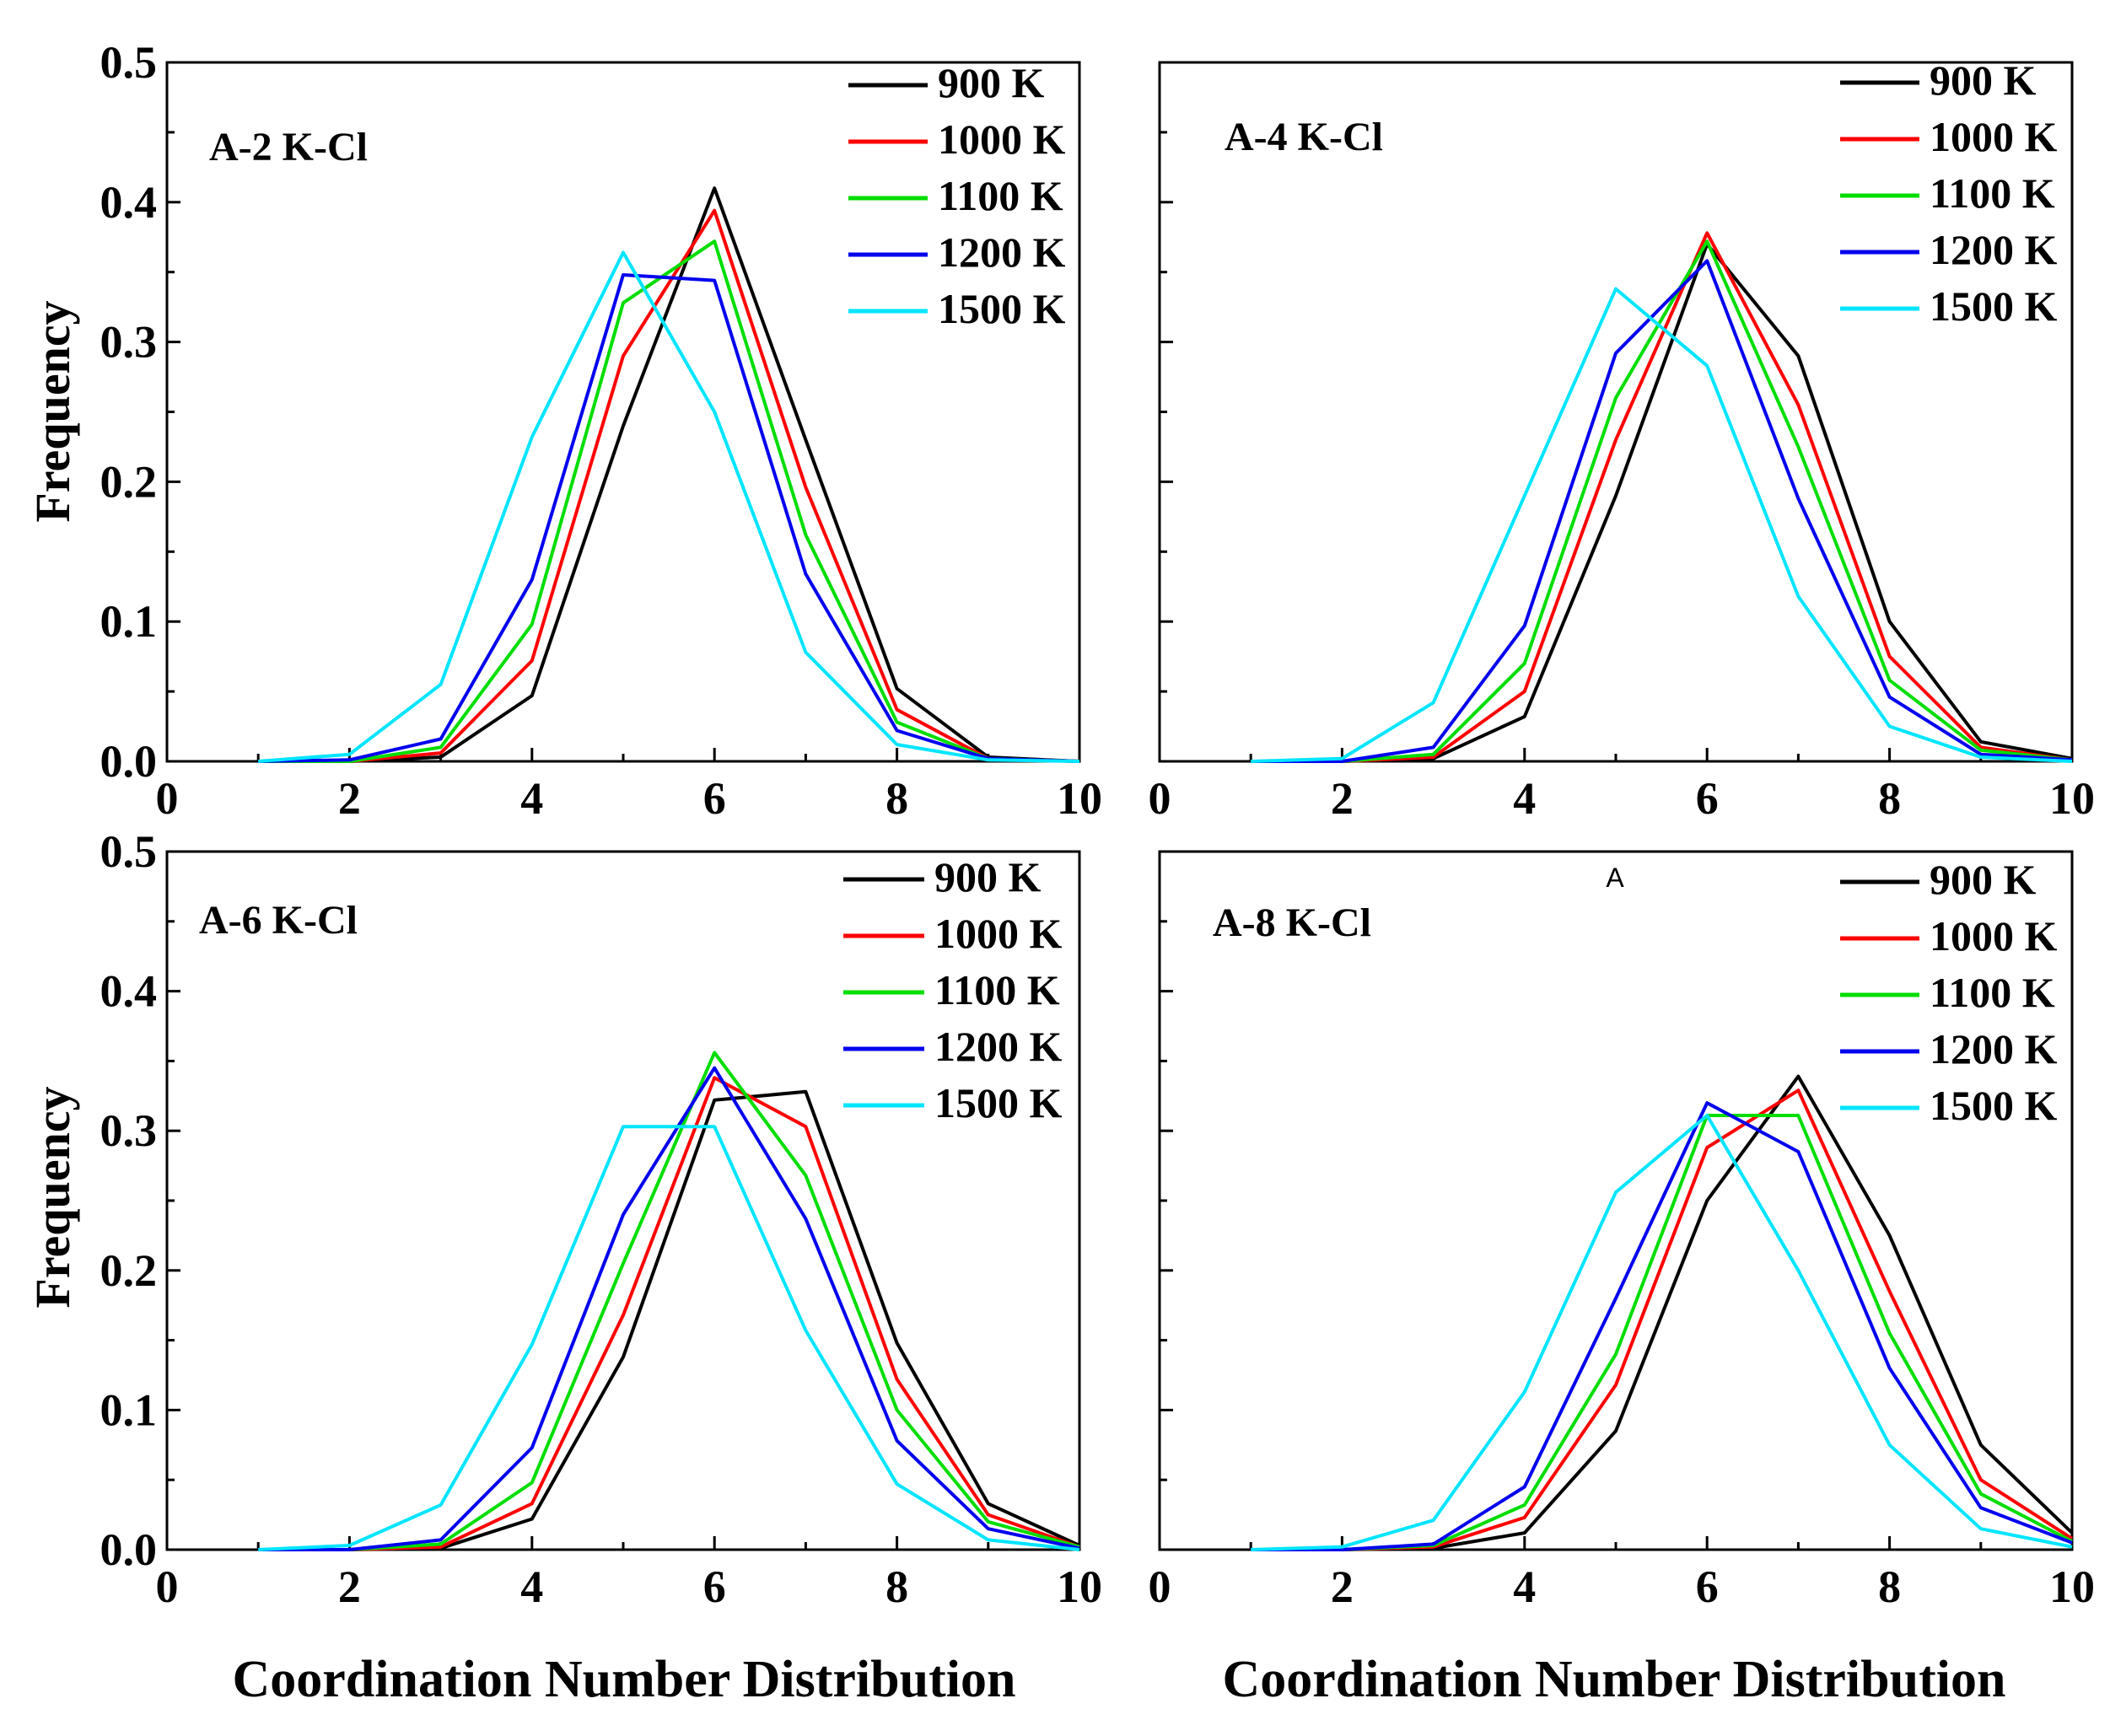 This screenshot has height=1736, width=2110. I want to click on panel-title: A-2 K-Cl, so click(288, 147).